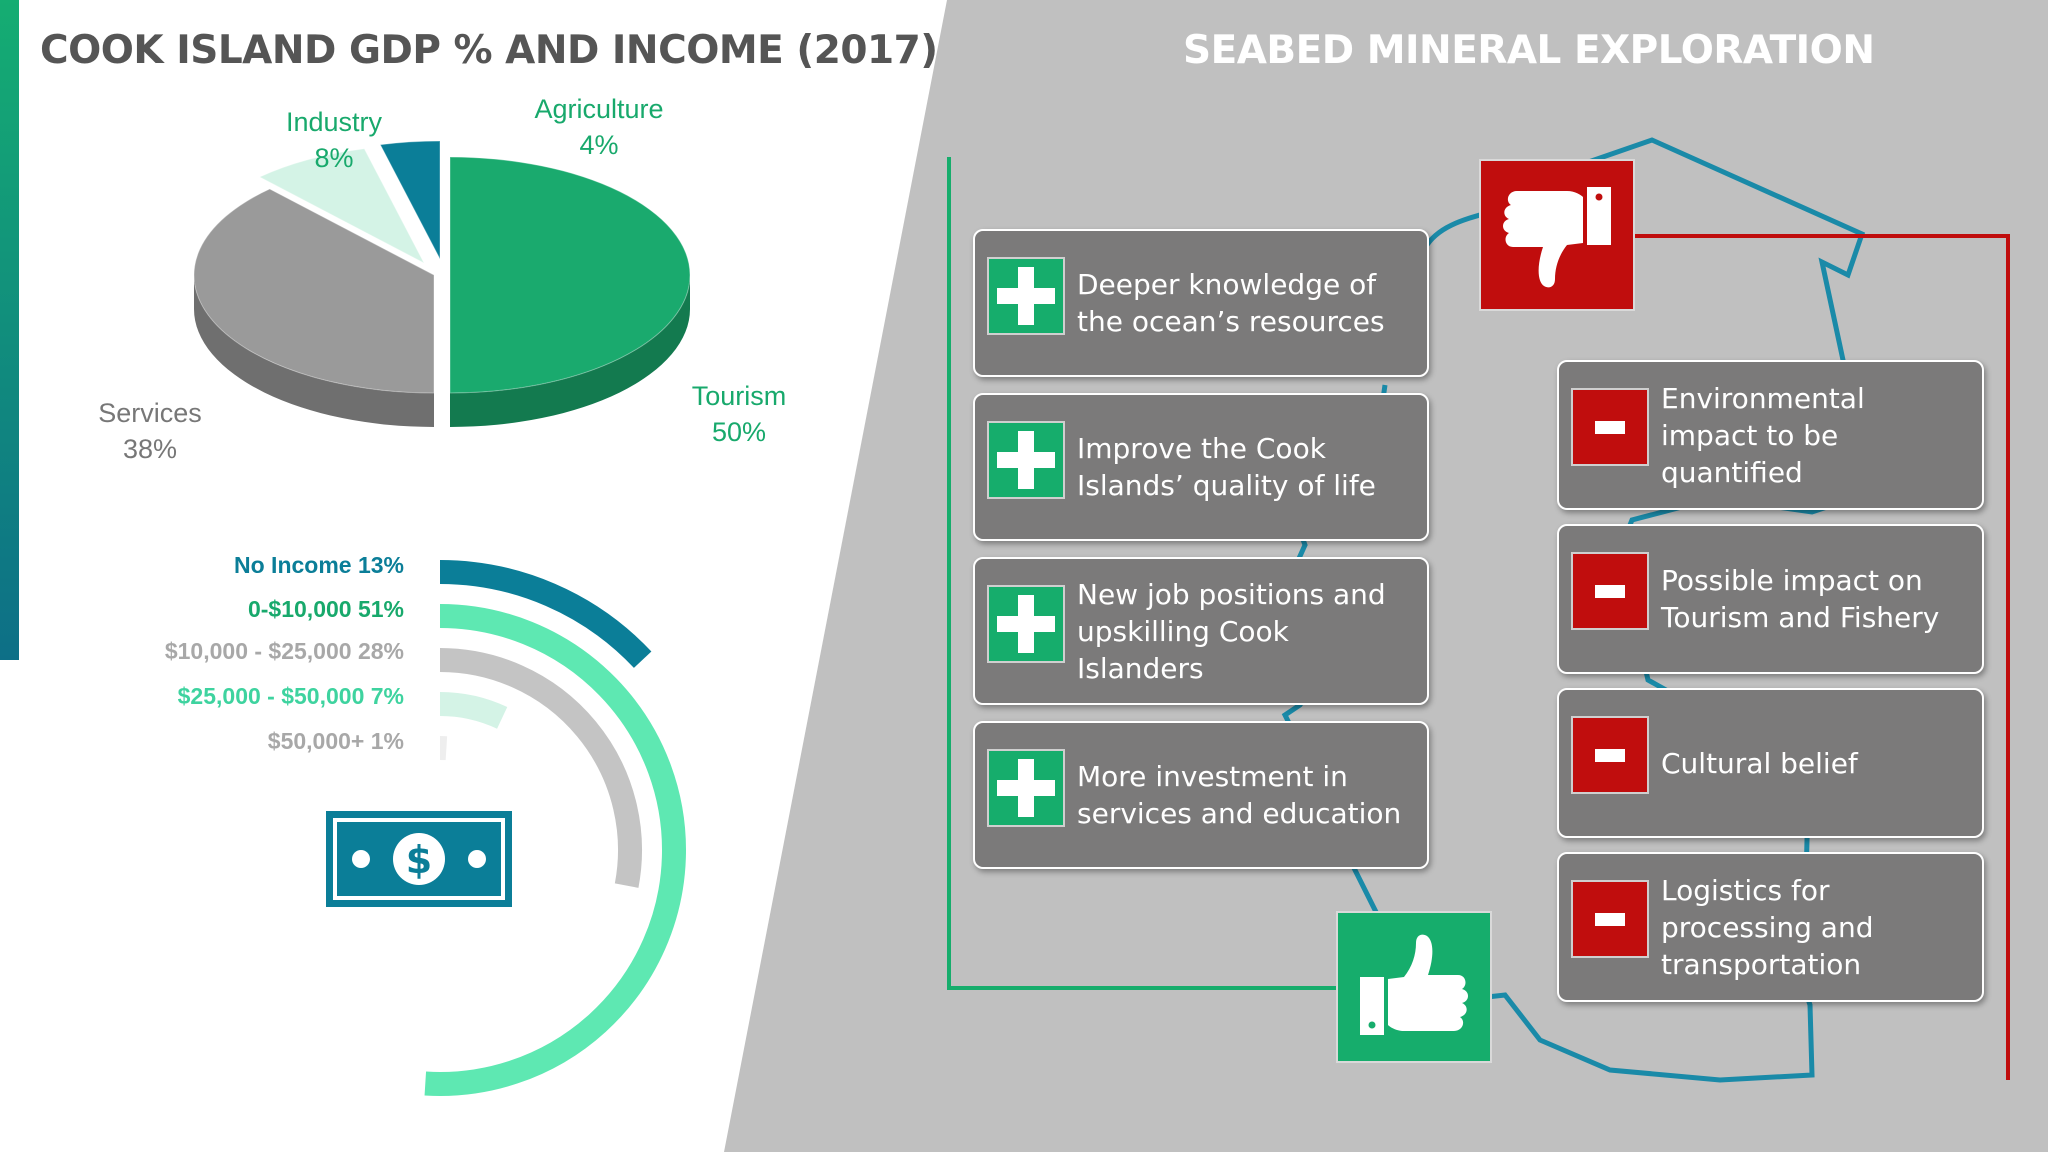 The width and height of the screenshot is (2048, 1152). I want to click on pie-label-tourism-name: Tourism, so click(739, 396).